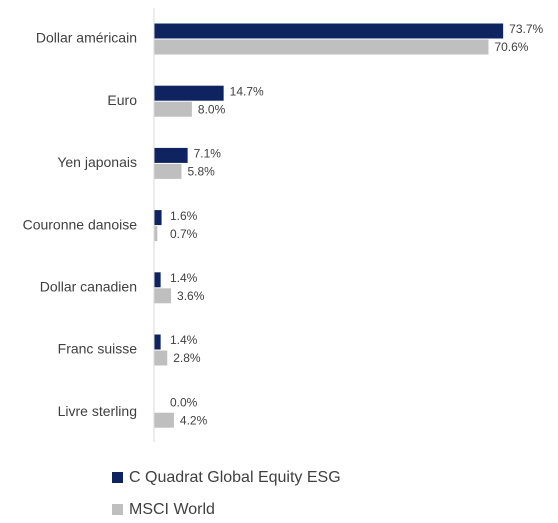 The image size is (558, 523). What do you see at coordinates (184, 216) in the screenshot?
I see `value-label: 1.6%` at bounding box center [184, 216].